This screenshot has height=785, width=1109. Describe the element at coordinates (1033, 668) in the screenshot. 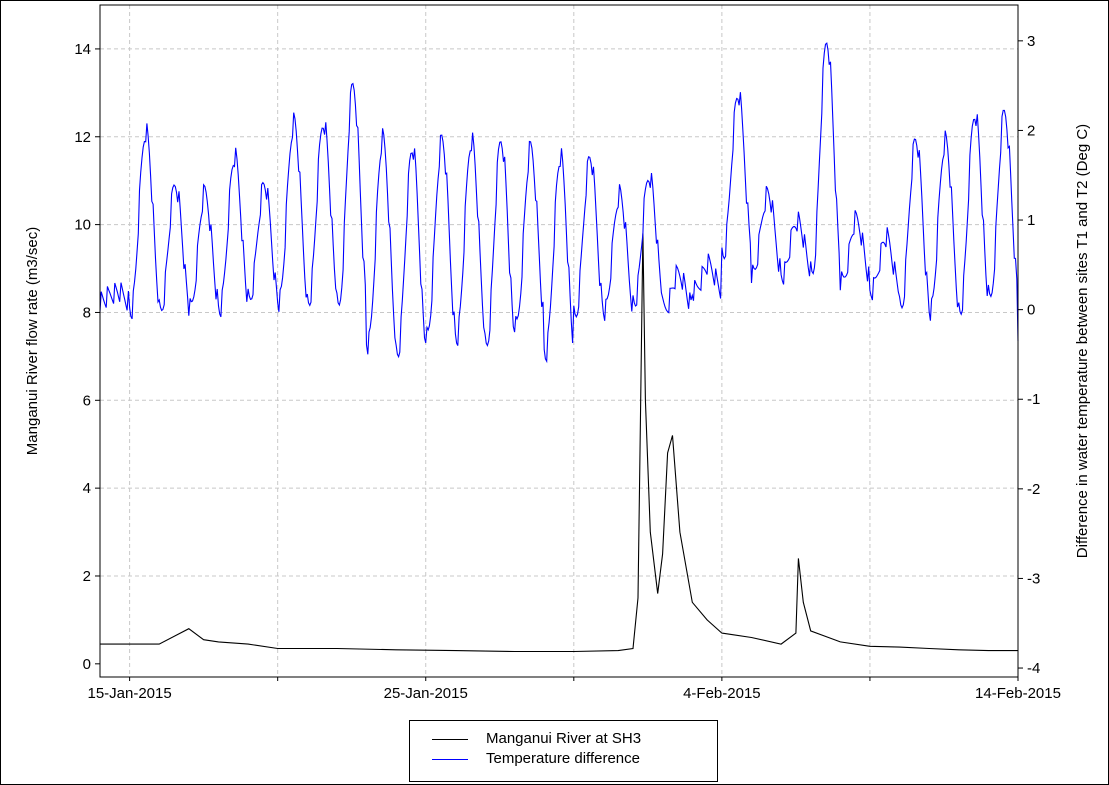

I see `y2-tick-label: -4` at that location.